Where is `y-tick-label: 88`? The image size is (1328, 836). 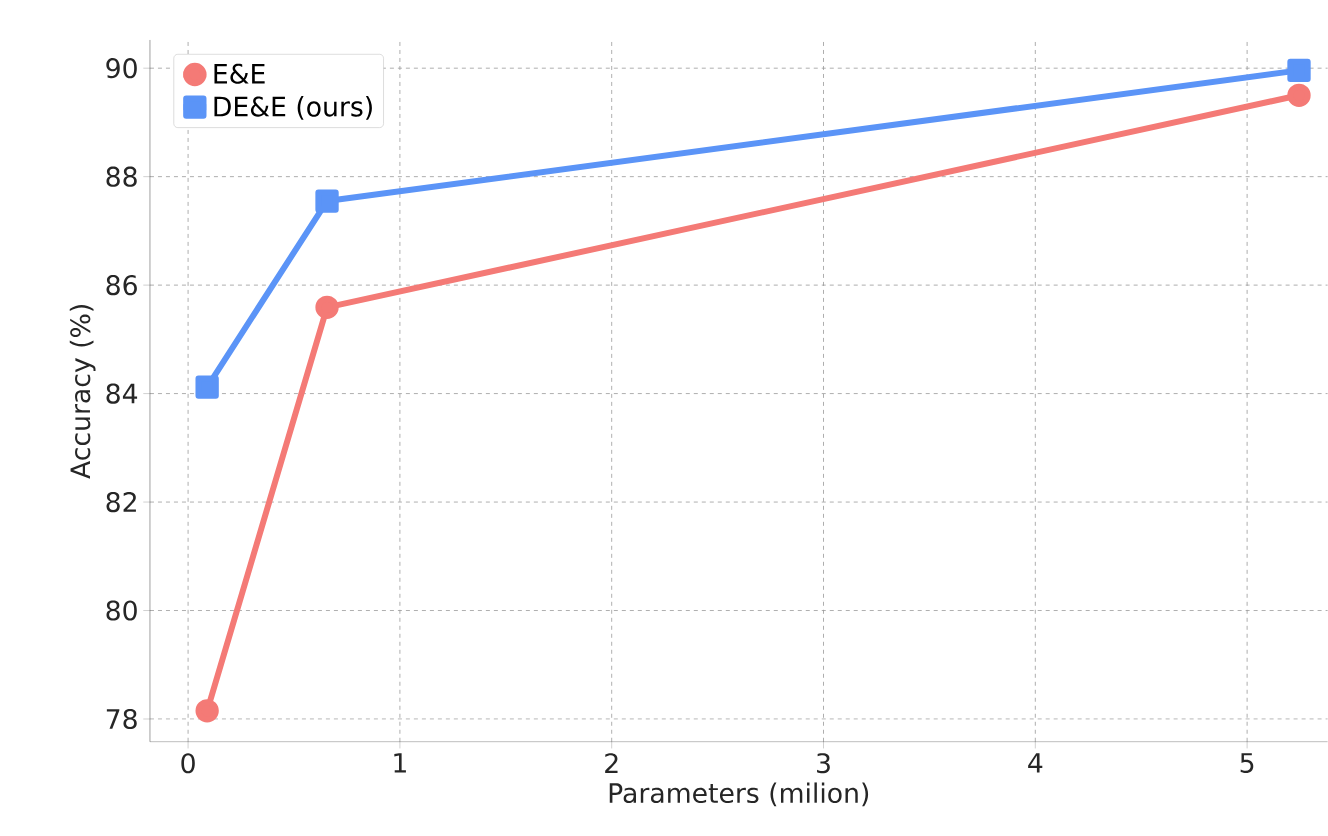 y-tick-label: 88 is located at coordinates (121, 176).